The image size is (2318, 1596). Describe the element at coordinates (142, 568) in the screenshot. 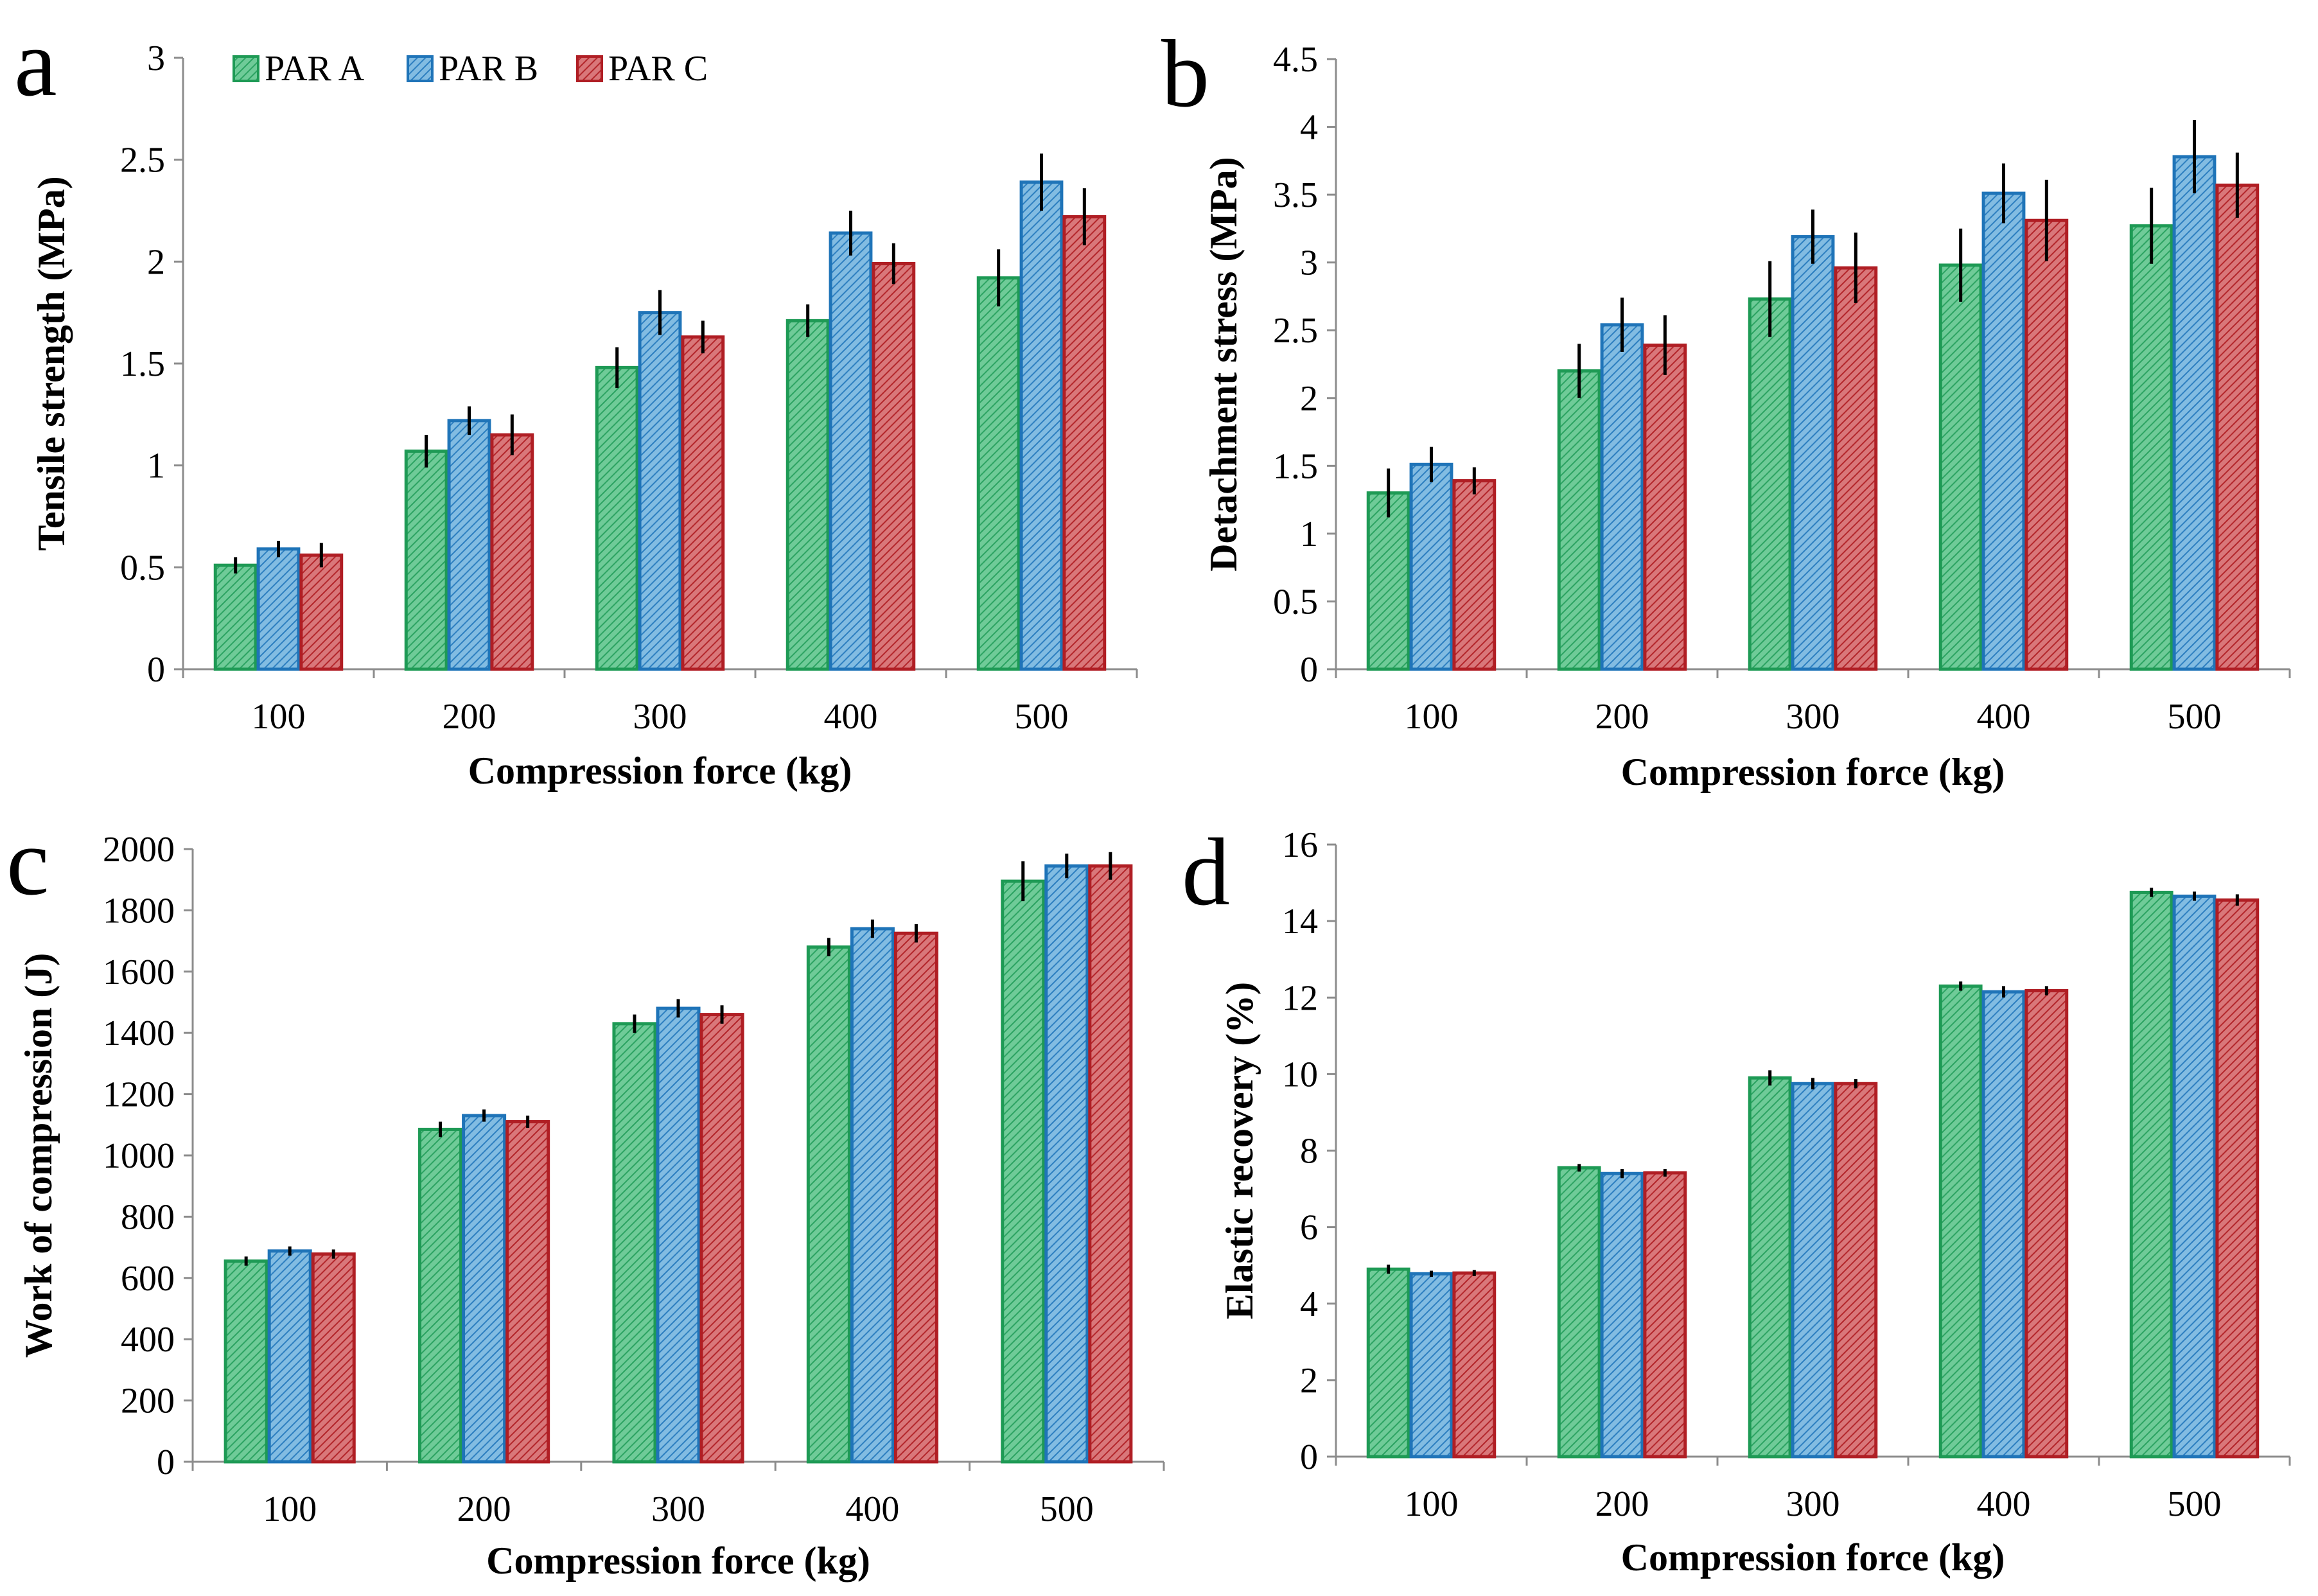

I see `y-tick-label-a: 0.5` at that location.